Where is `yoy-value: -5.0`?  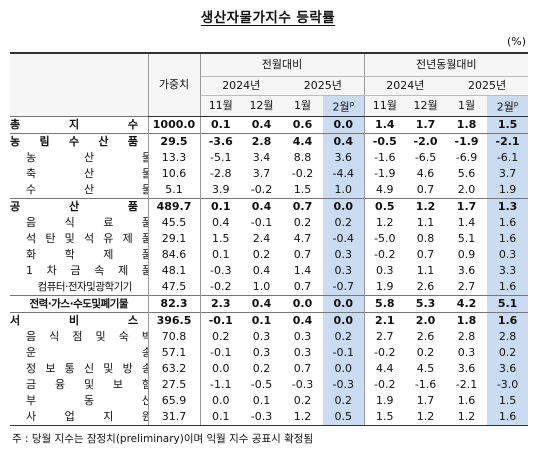
yoy-value: -5.0 is located at coordinates (384, 239).